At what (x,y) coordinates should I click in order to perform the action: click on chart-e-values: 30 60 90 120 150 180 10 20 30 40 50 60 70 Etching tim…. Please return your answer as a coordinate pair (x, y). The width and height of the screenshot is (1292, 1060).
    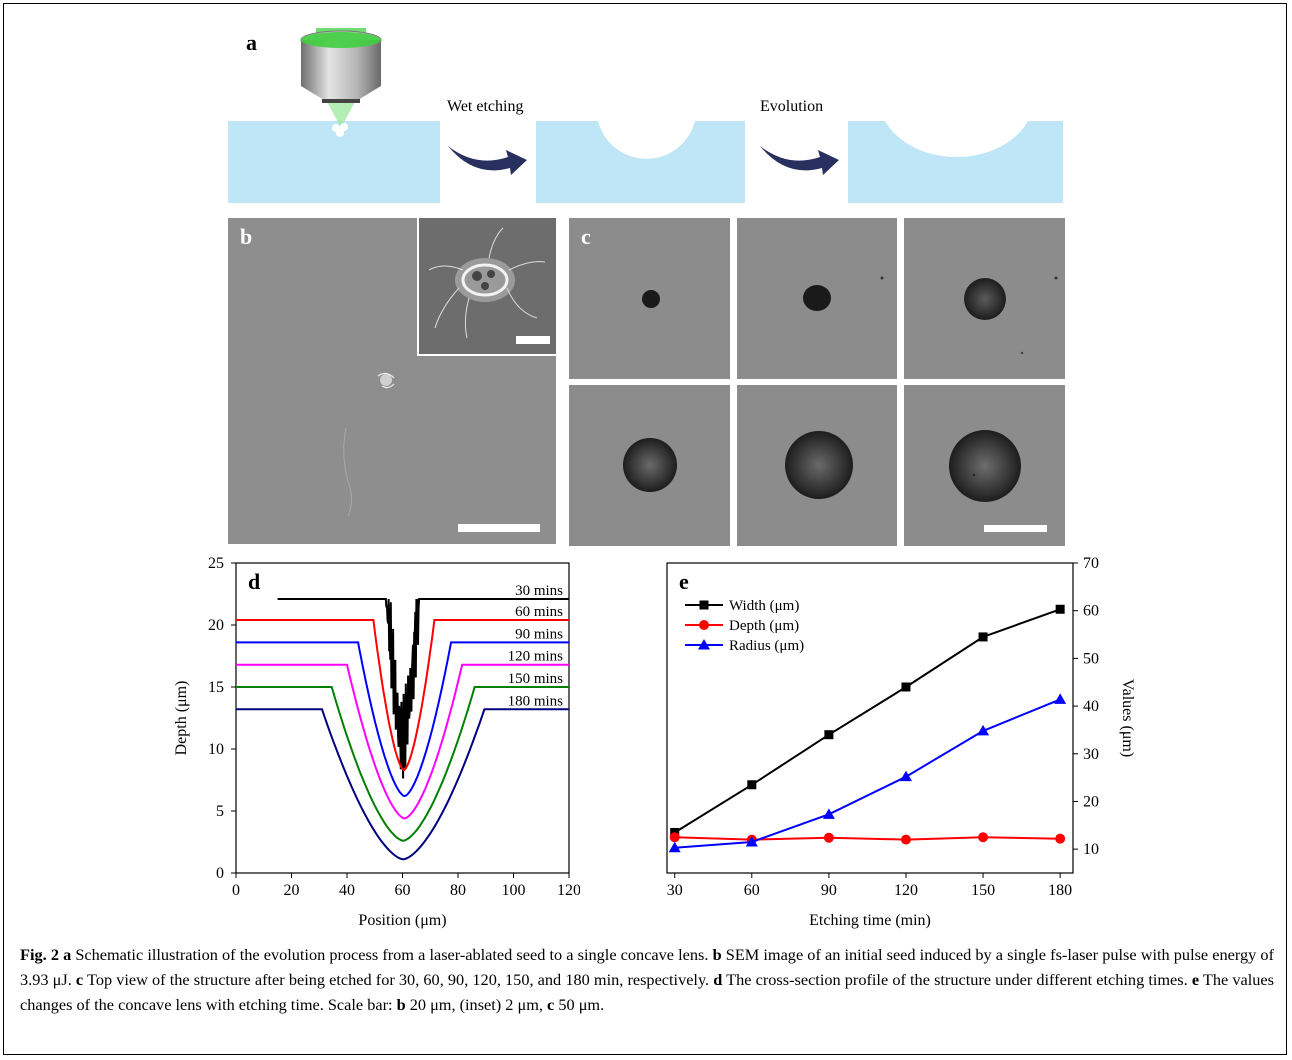
    Looking at the image, I should click on (901, 742).